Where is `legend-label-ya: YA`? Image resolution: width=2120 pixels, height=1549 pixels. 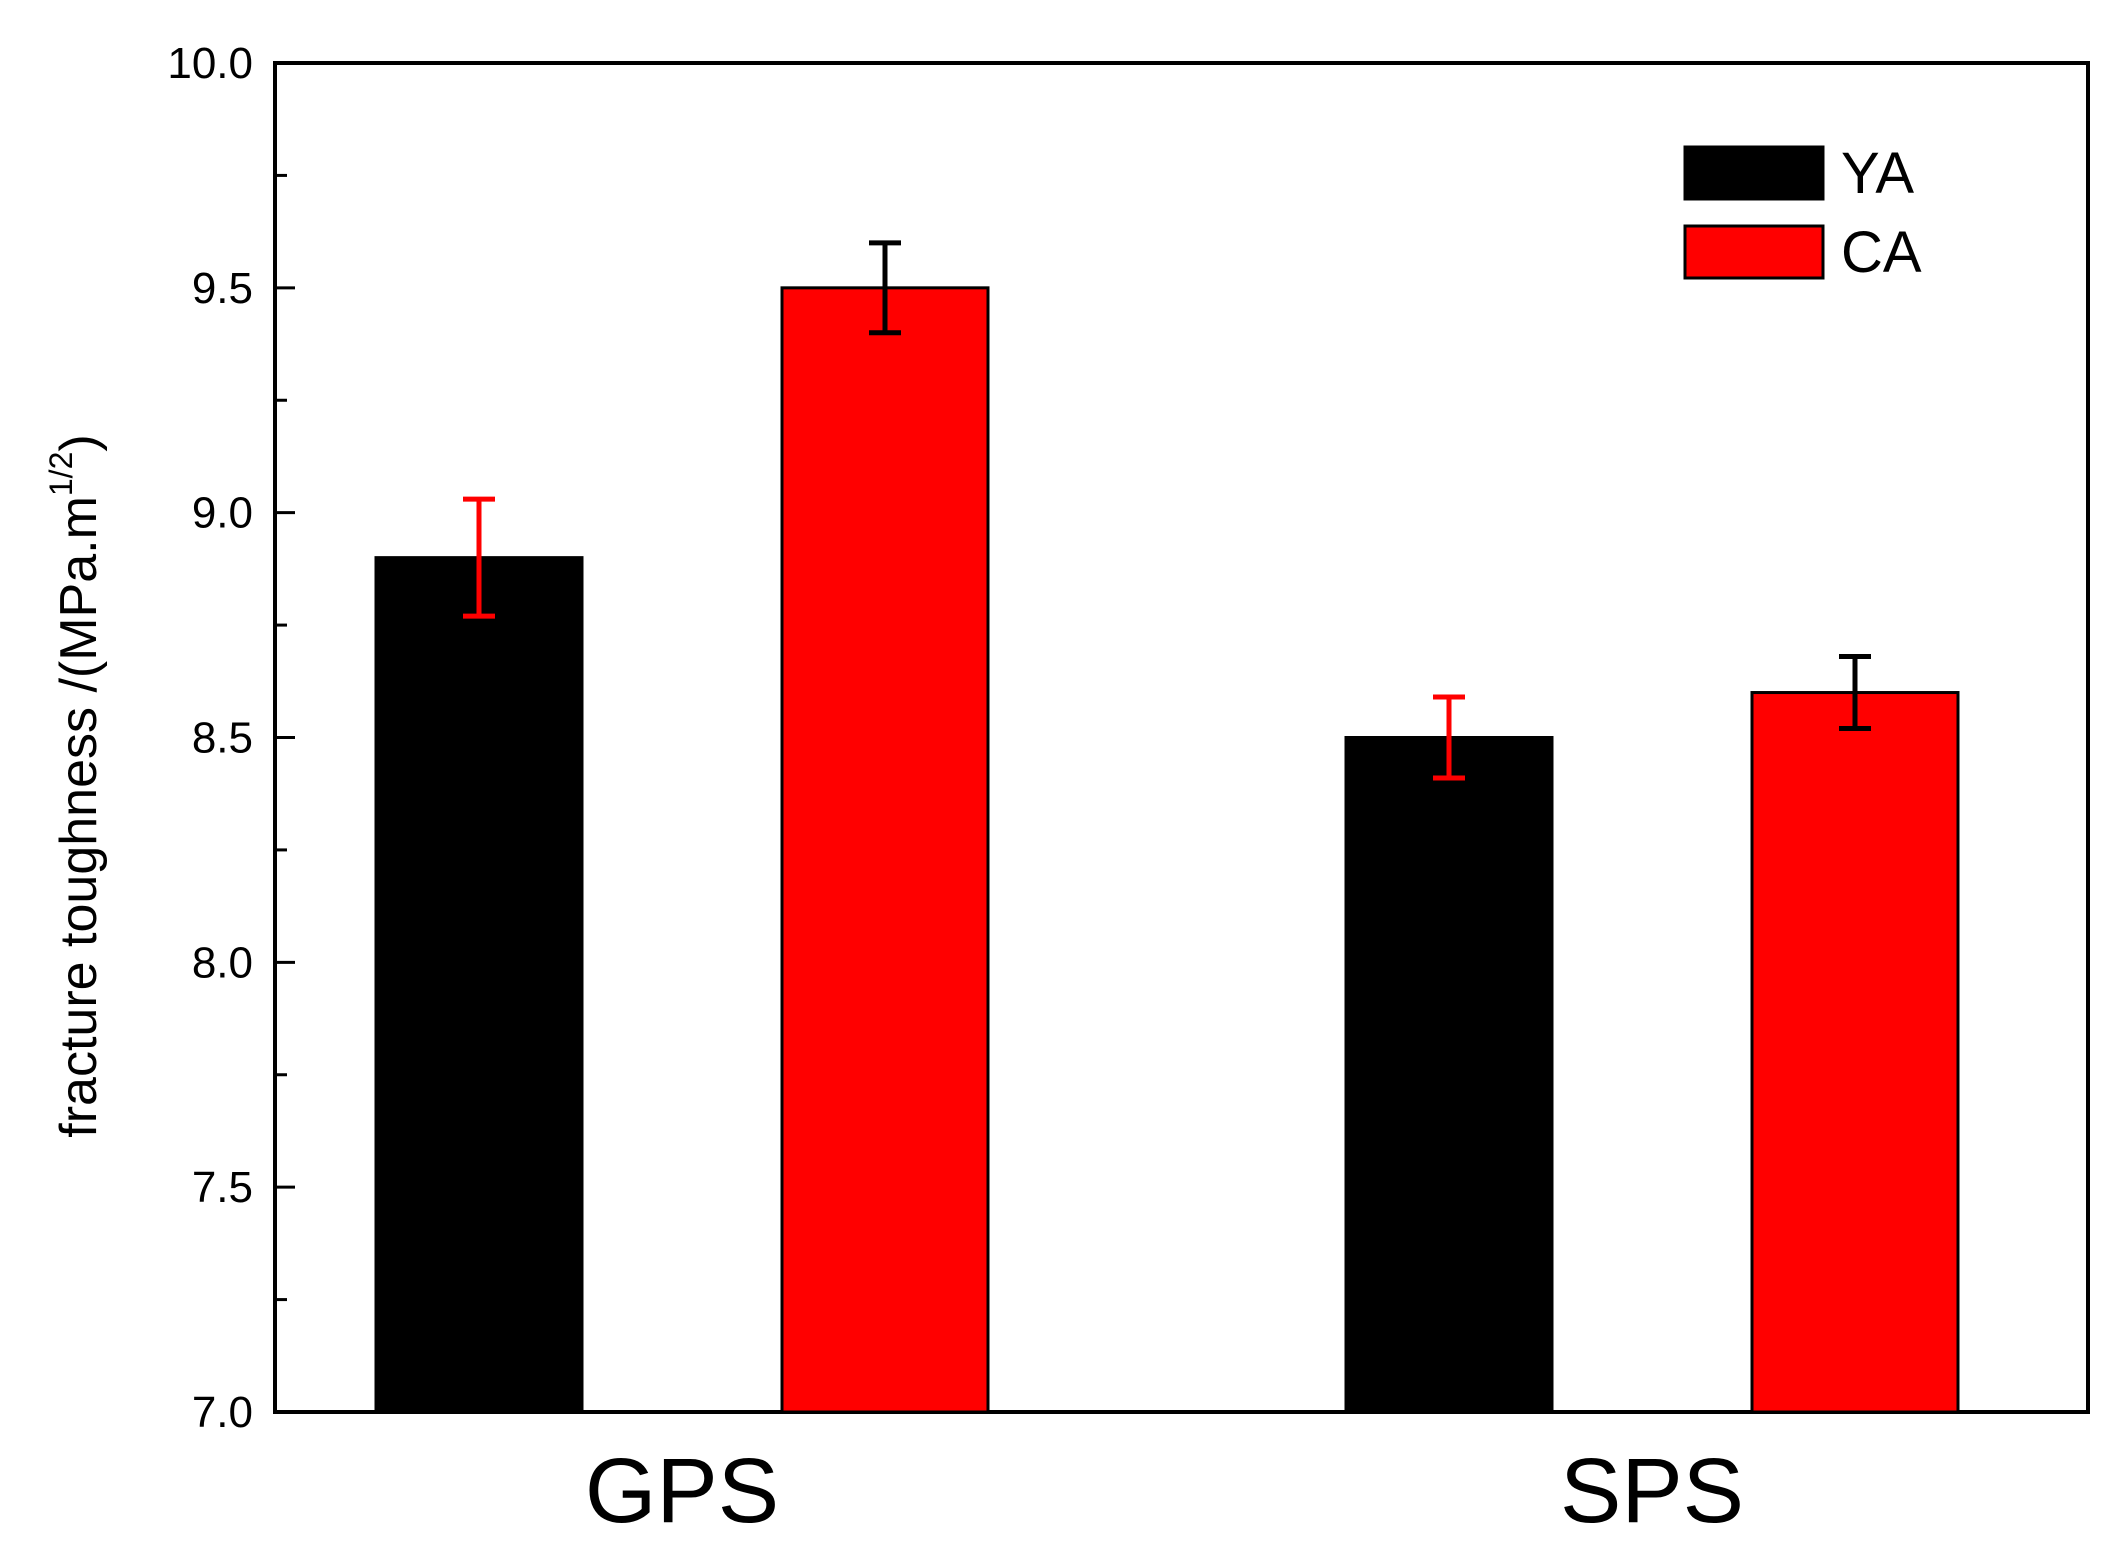 legend-label-ya: YA is located at coordinates (1877, 173).